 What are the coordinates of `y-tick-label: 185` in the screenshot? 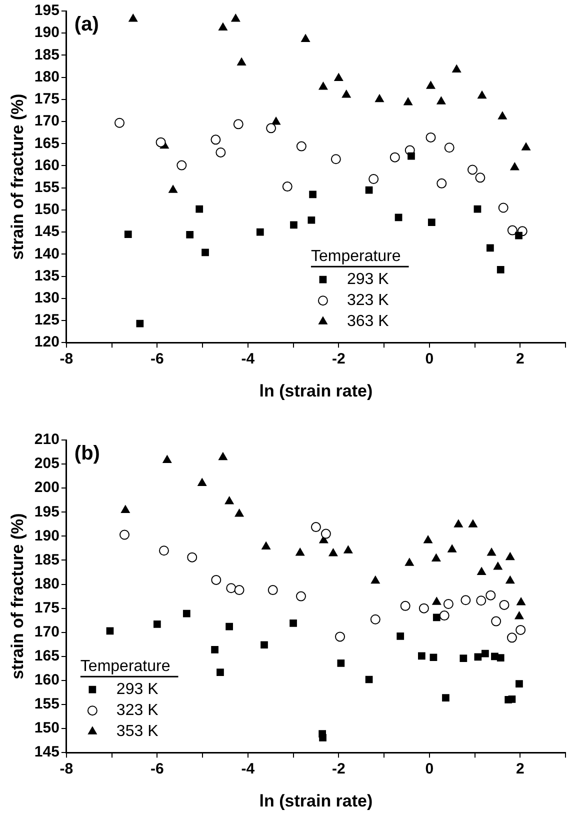 It's located at (47, 559).